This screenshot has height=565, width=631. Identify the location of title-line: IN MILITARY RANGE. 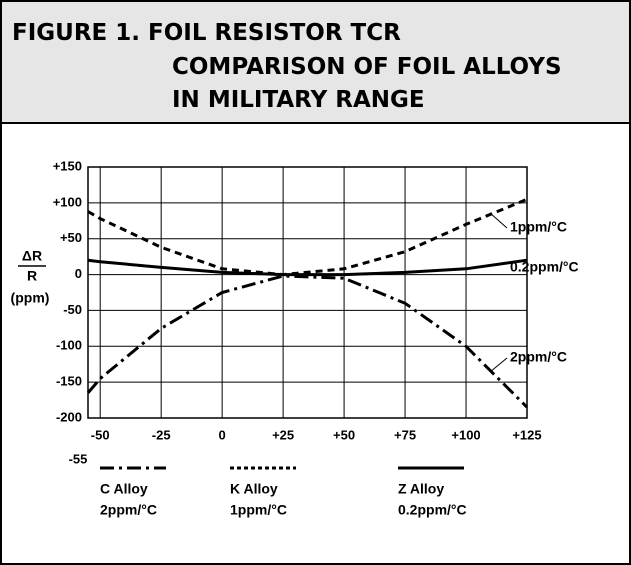
(298, 100).